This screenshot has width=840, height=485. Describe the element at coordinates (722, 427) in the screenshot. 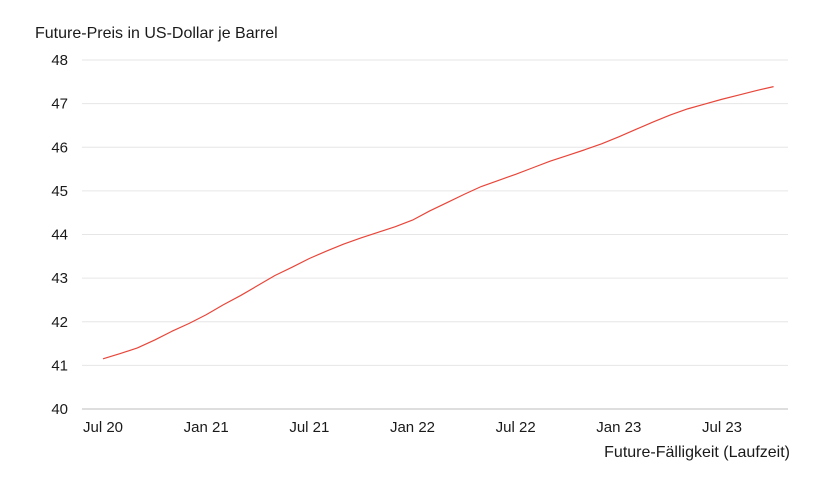

I see `x-tick-label: Jul 23` at that location.